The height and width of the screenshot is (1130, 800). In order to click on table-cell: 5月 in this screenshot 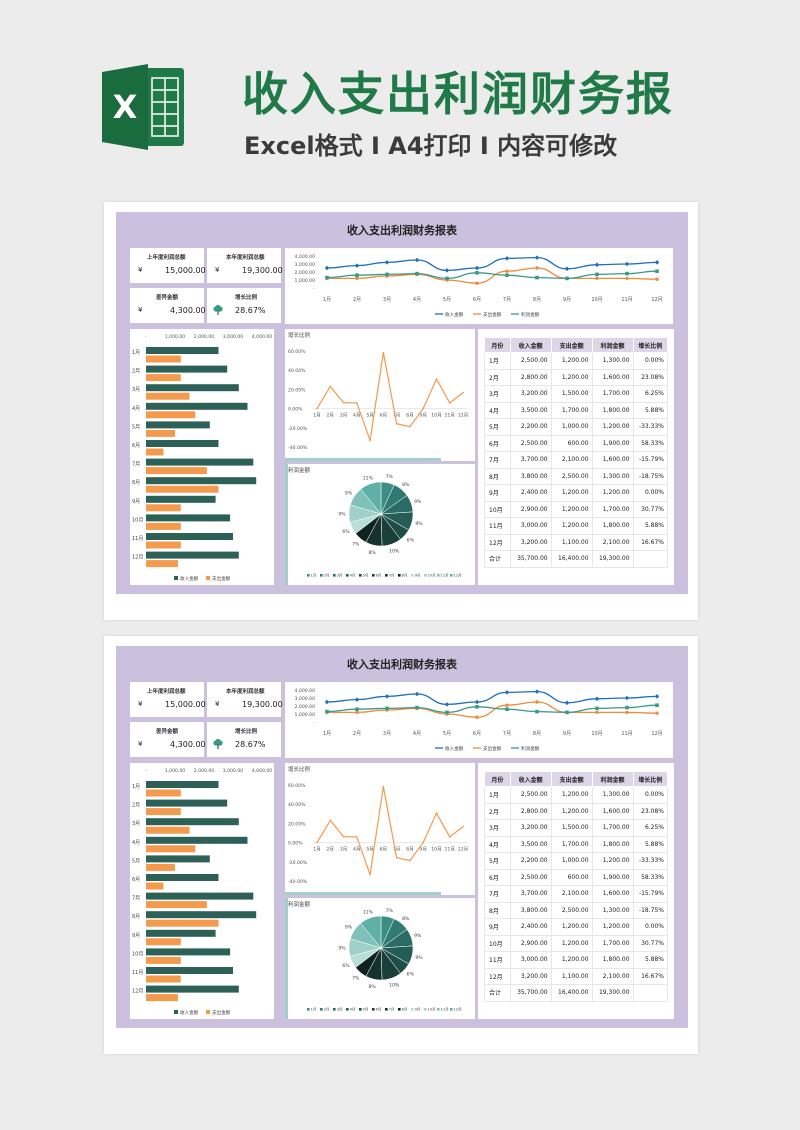, I will do `click(497, 861)`.